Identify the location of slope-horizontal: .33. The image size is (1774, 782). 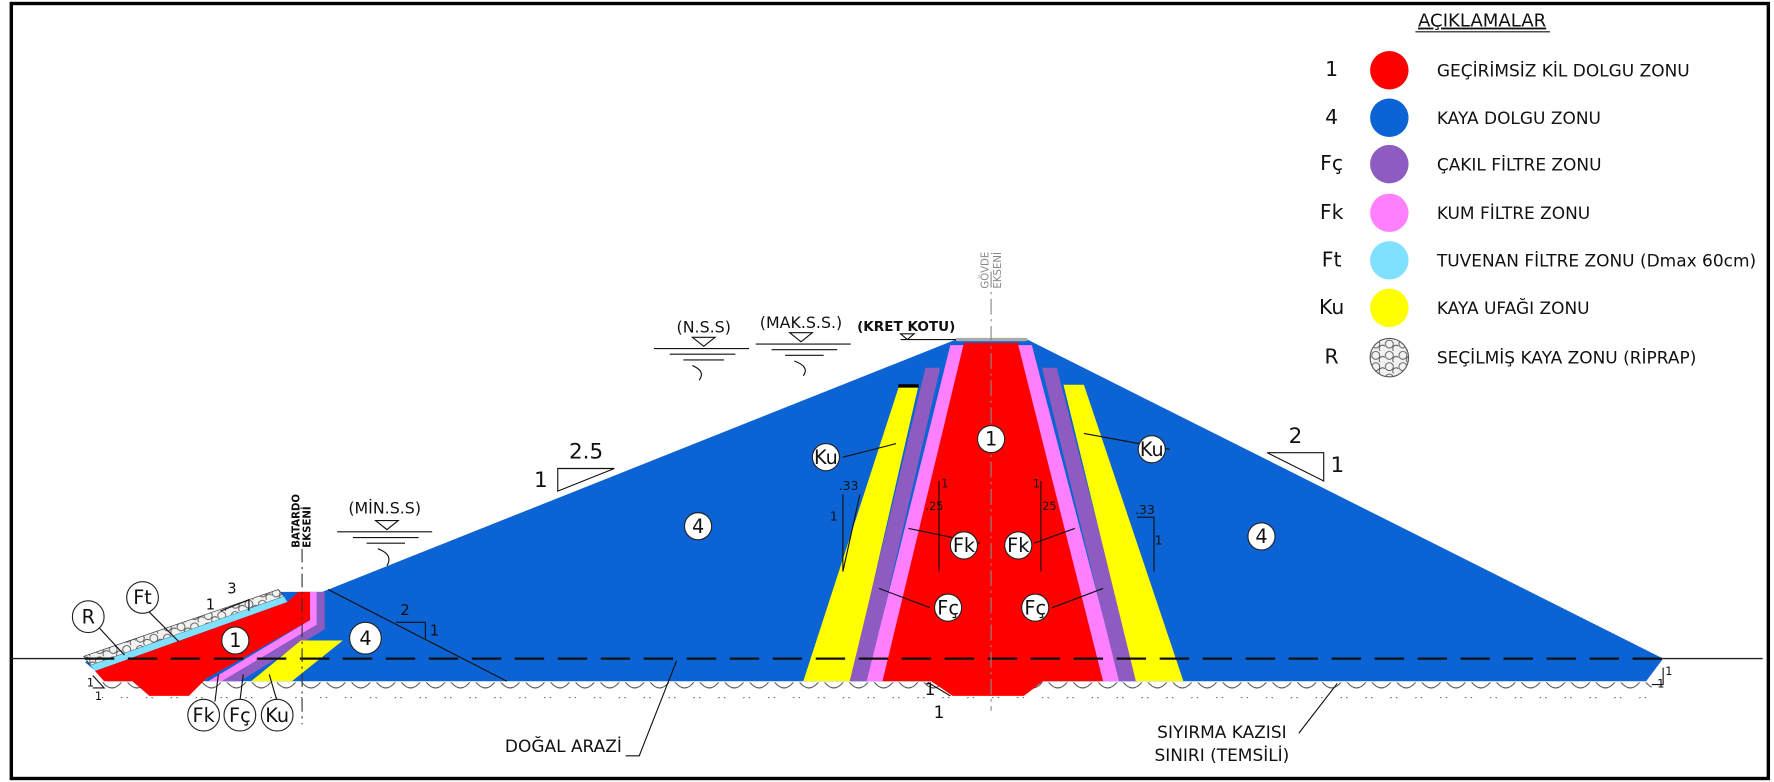
(1145, 509).